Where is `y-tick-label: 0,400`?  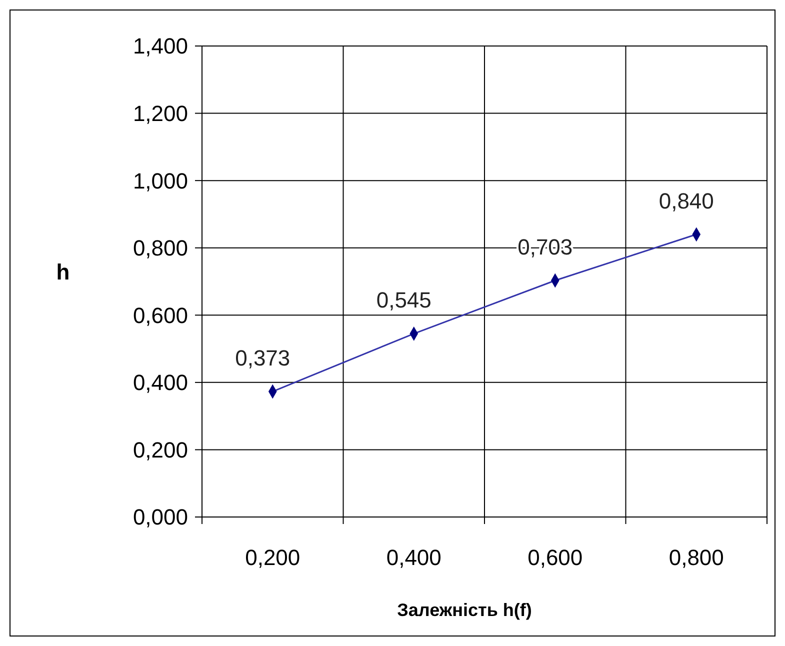 y-tick-label: 0,400 is located at coordinates (160, 383).